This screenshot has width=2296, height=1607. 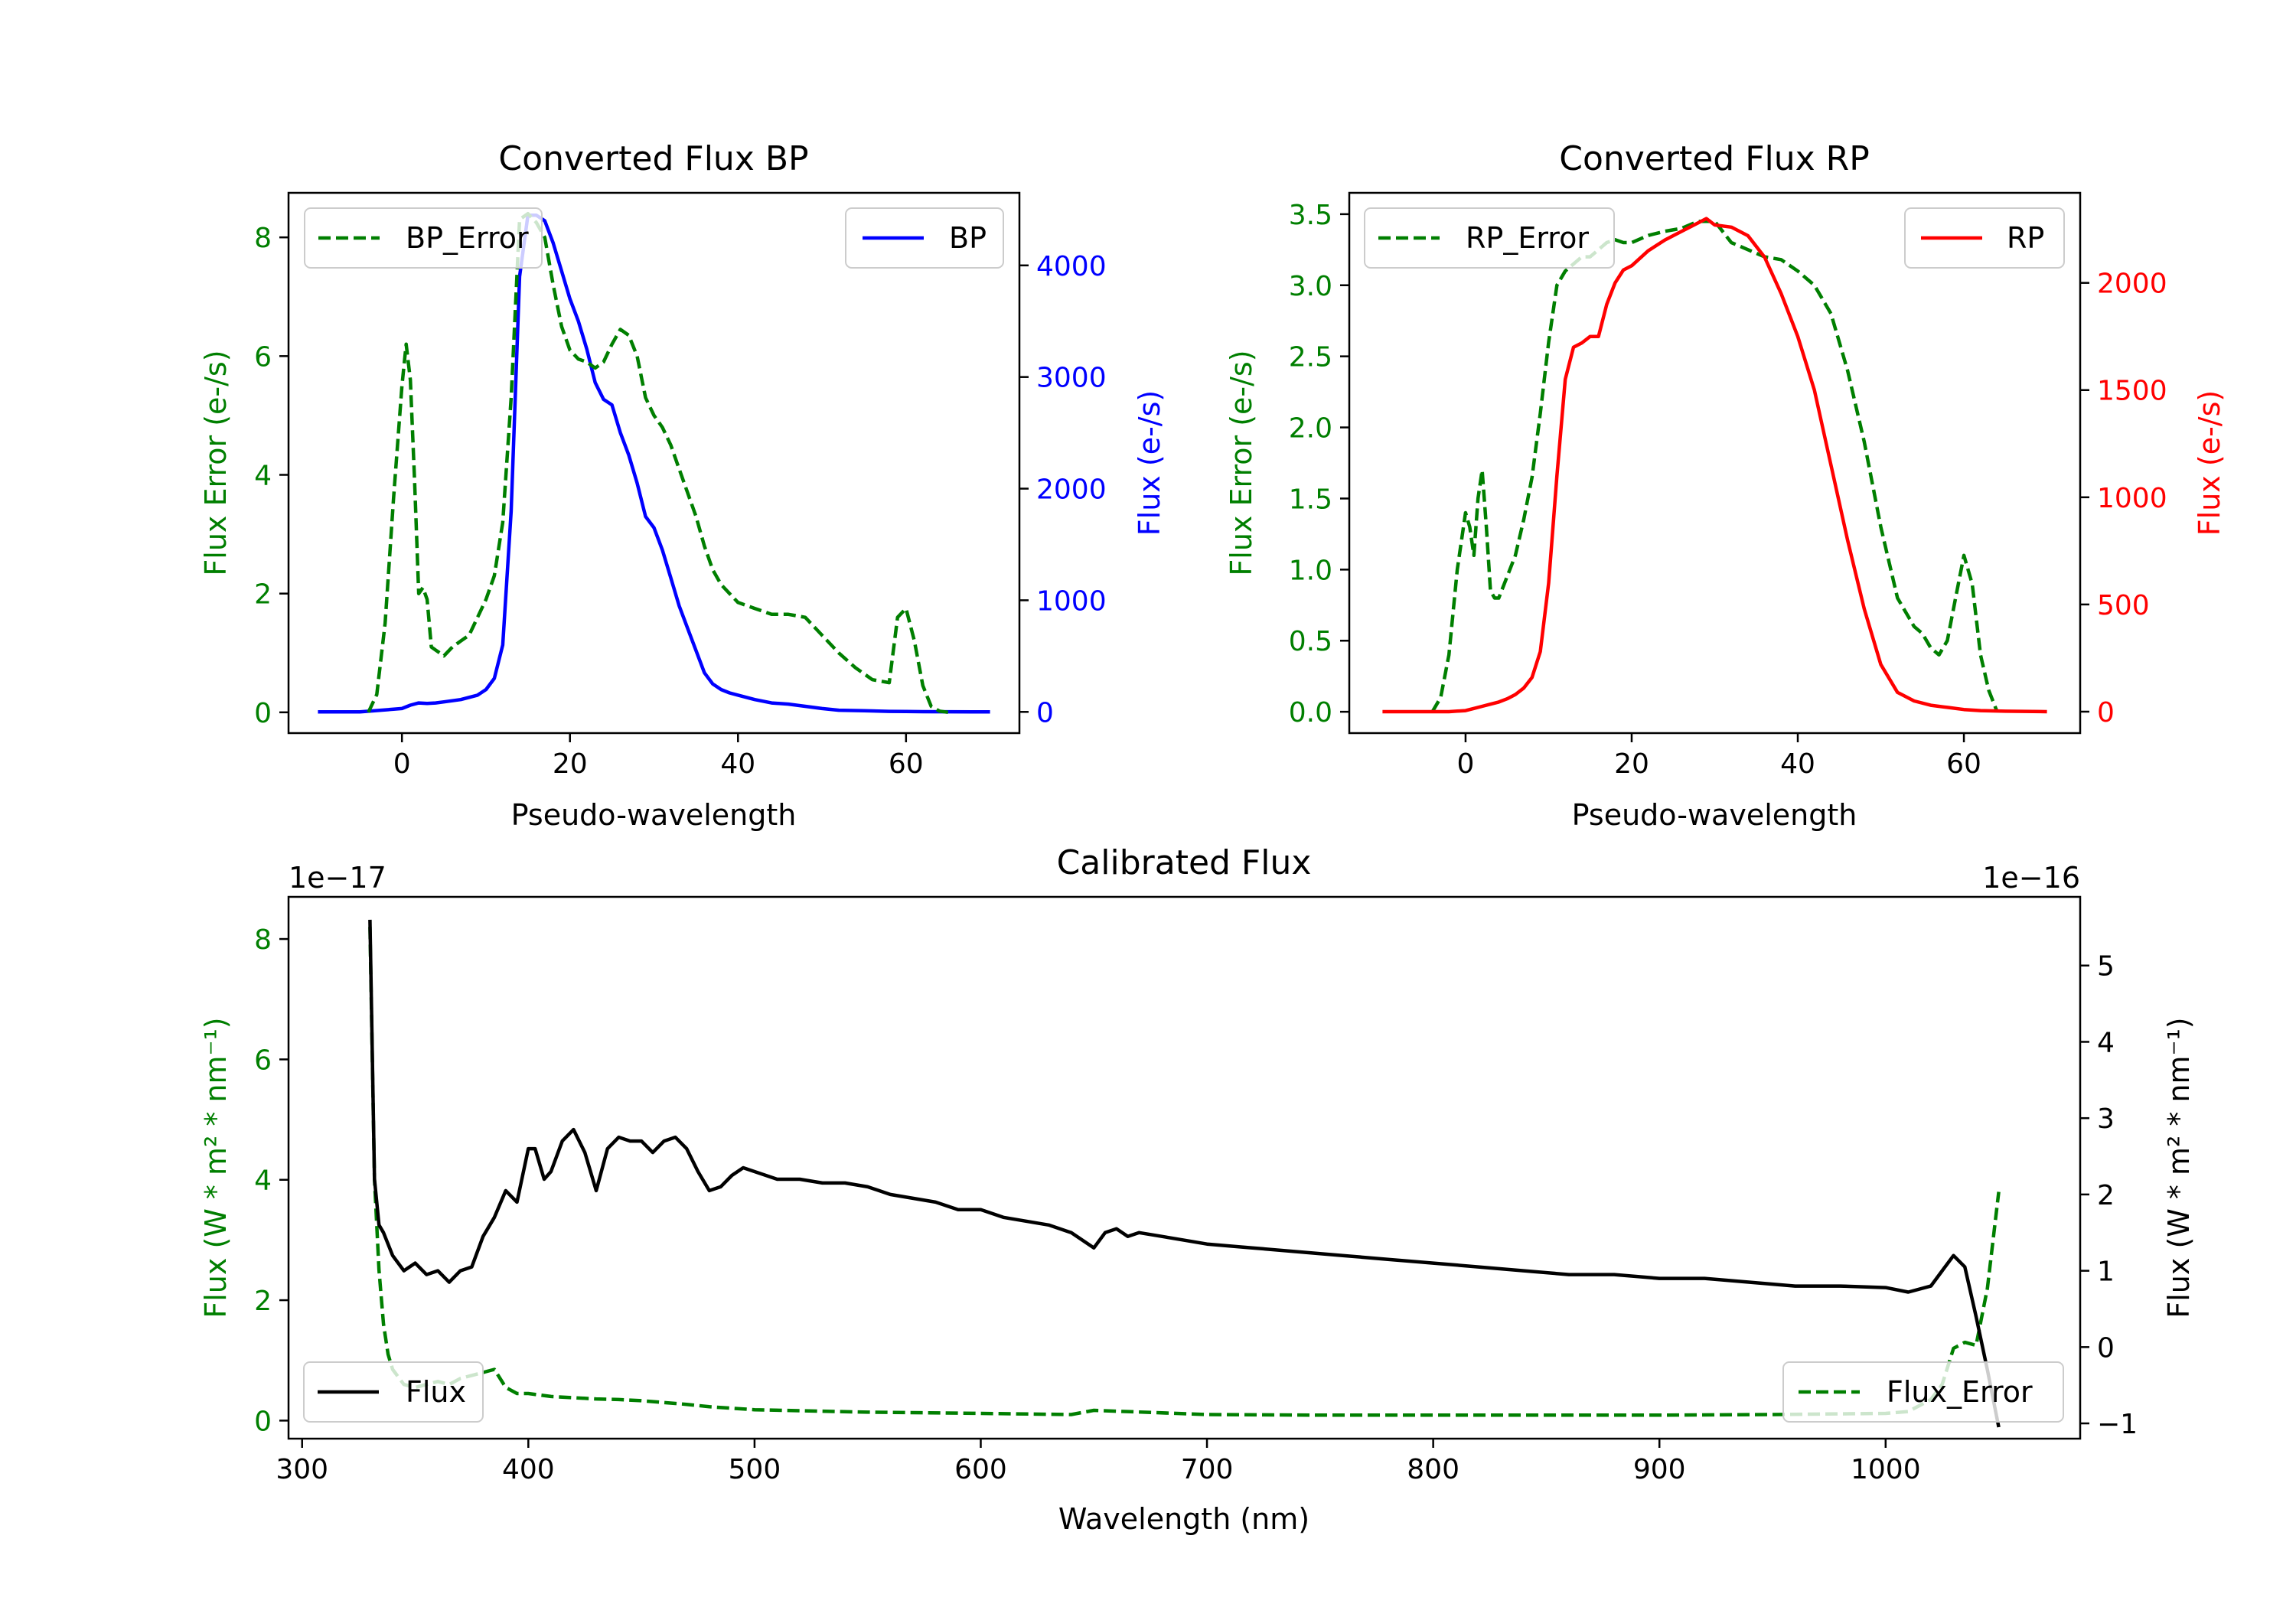 I want to click on right-y-tick-label: 3, so click(x=2106, y=1119).